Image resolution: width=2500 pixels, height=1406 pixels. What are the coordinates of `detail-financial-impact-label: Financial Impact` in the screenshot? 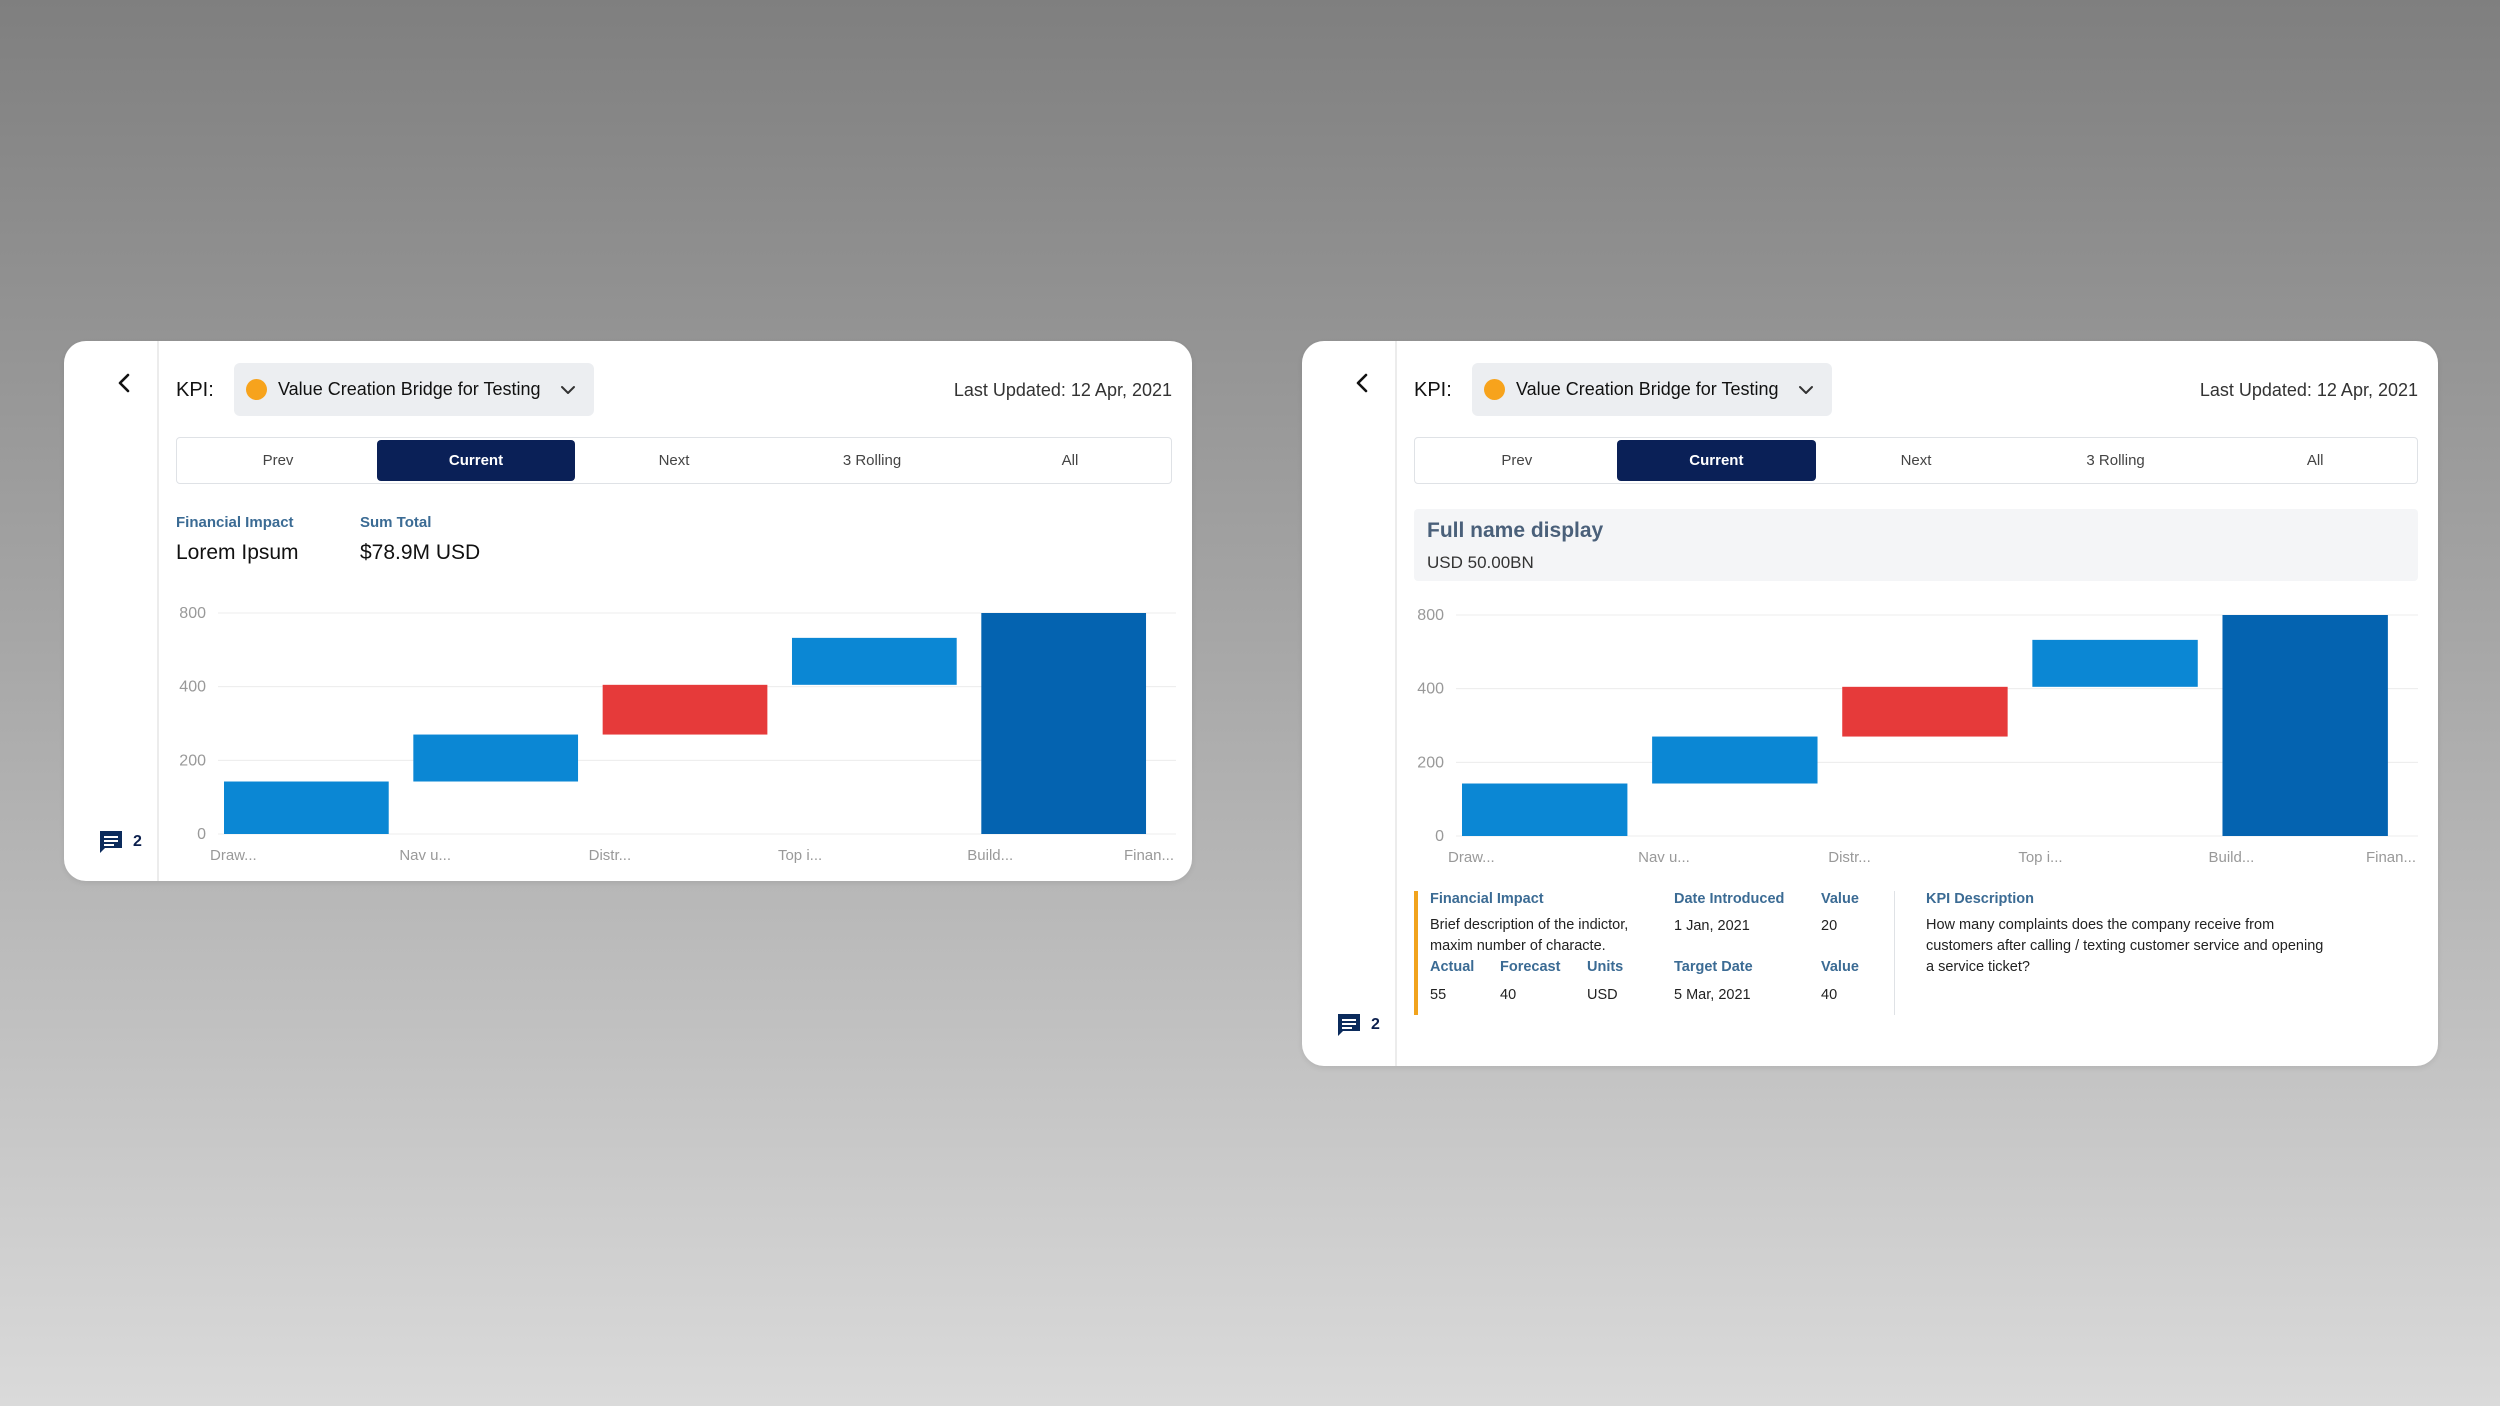 It's located at (1487, 899).